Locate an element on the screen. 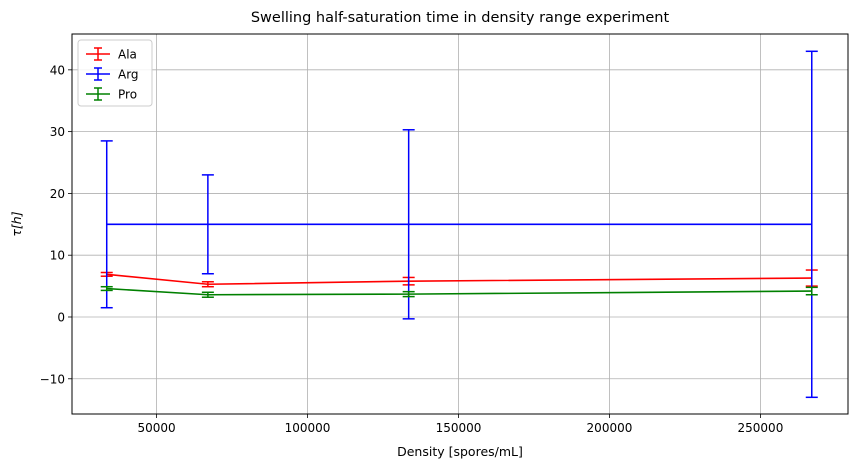 The image size is (855, 472). x-tick-label: 100000 is located at coordinates (308, 428).